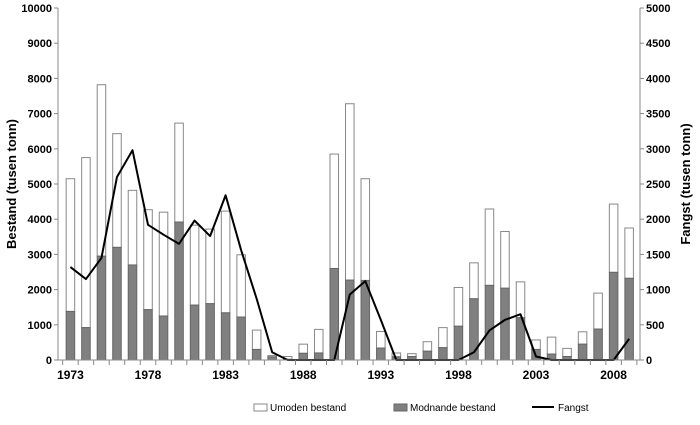 This screenshot has height=425, width=700. What do you see at coordinates (334, 211) in the screenshot?
I see `bar-umoden-1990` at bounding box center [334, 211].